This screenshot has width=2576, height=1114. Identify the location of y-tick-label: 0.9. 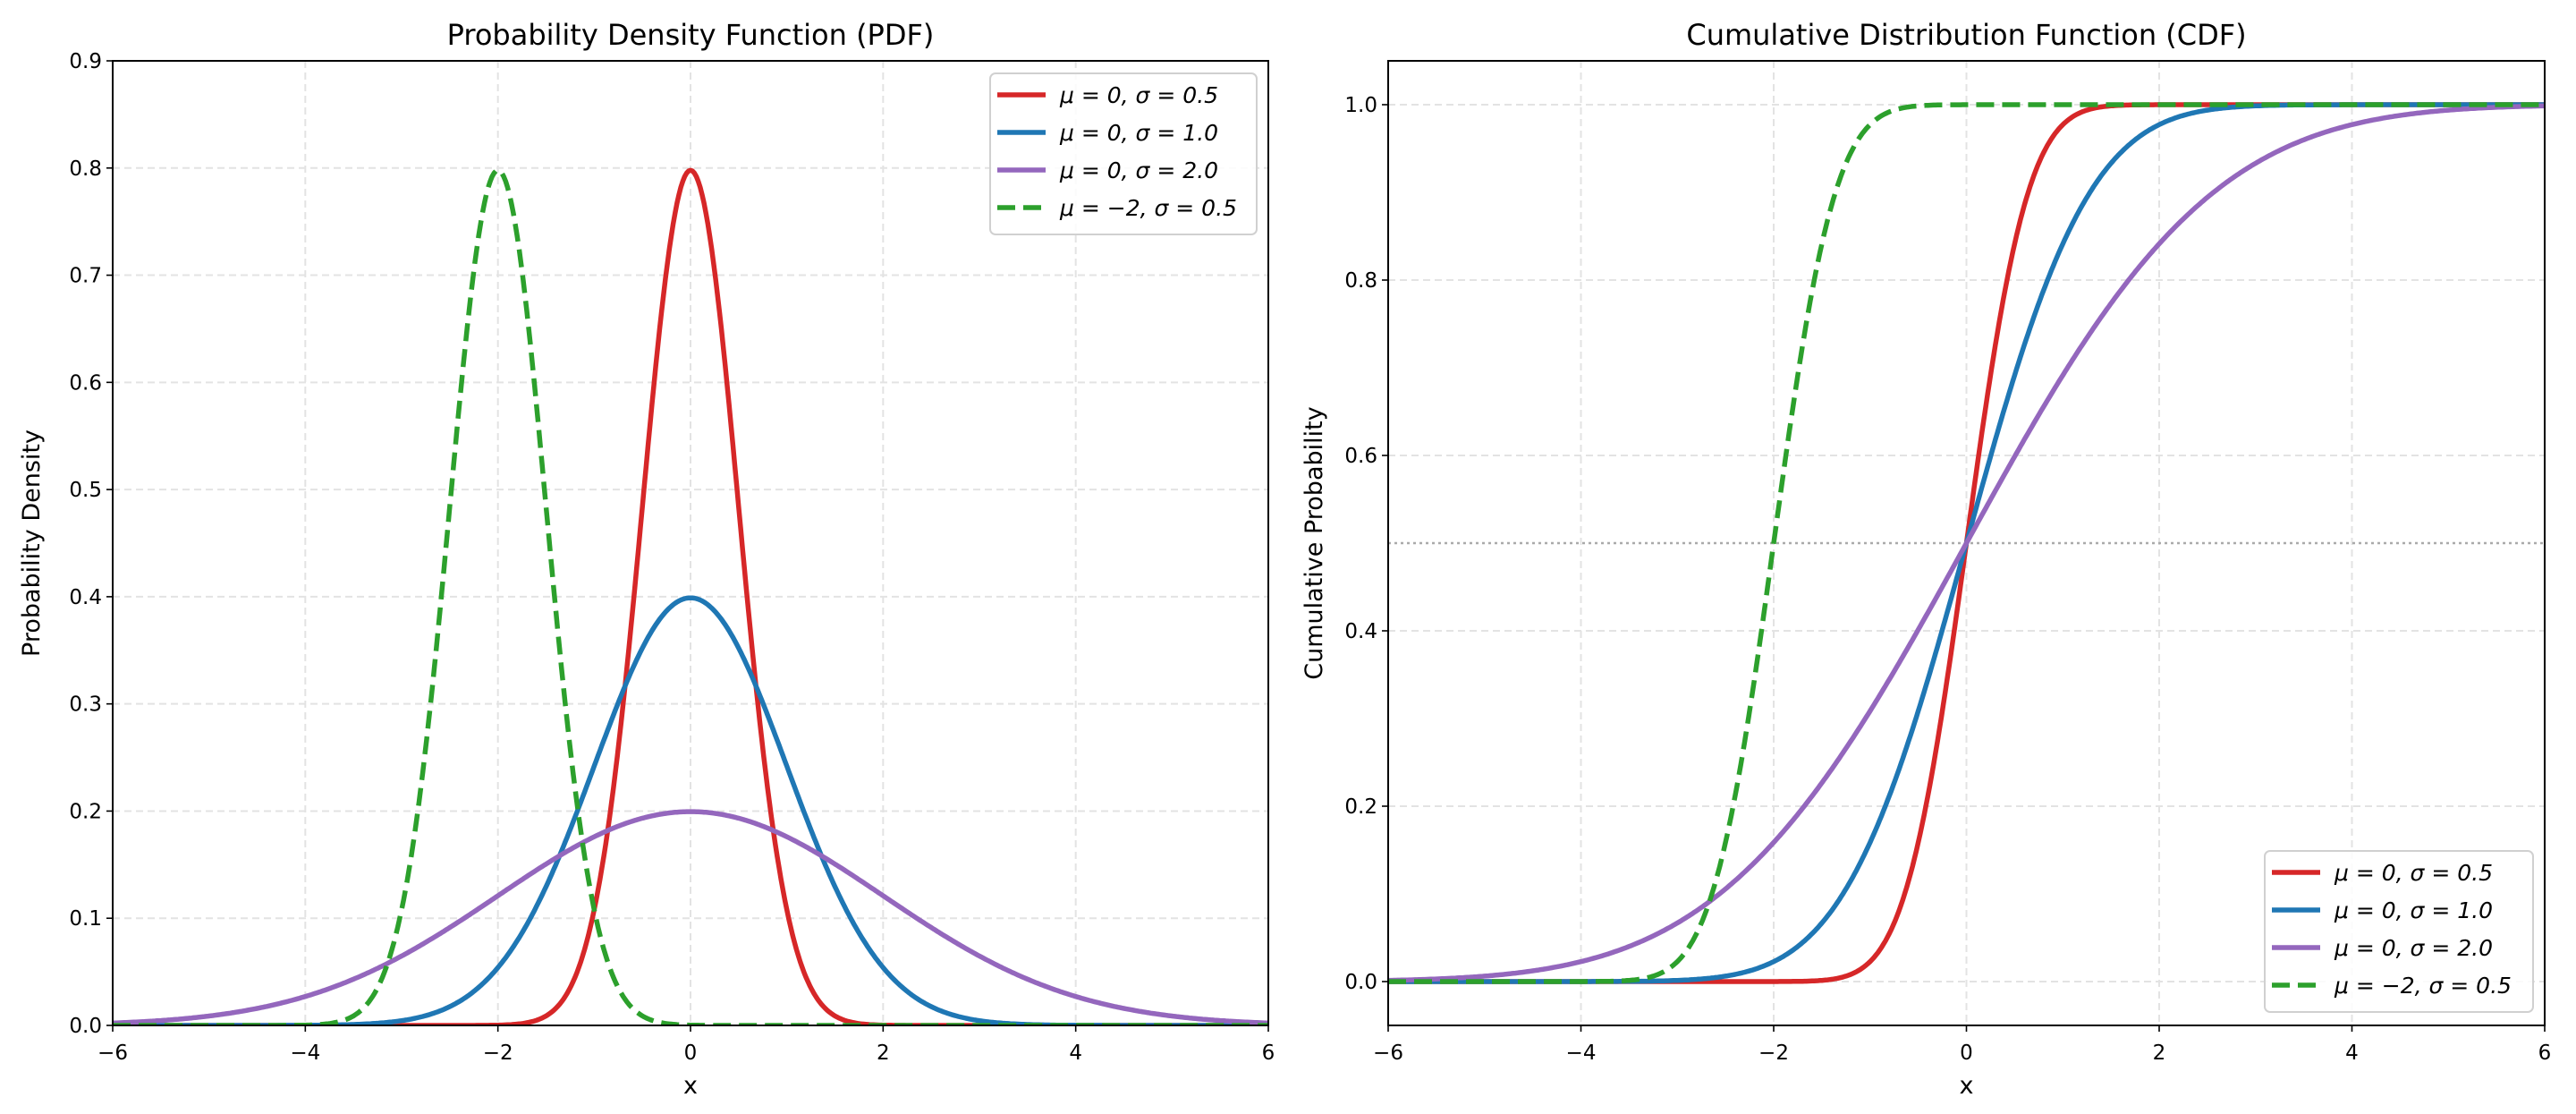
(85, 61).